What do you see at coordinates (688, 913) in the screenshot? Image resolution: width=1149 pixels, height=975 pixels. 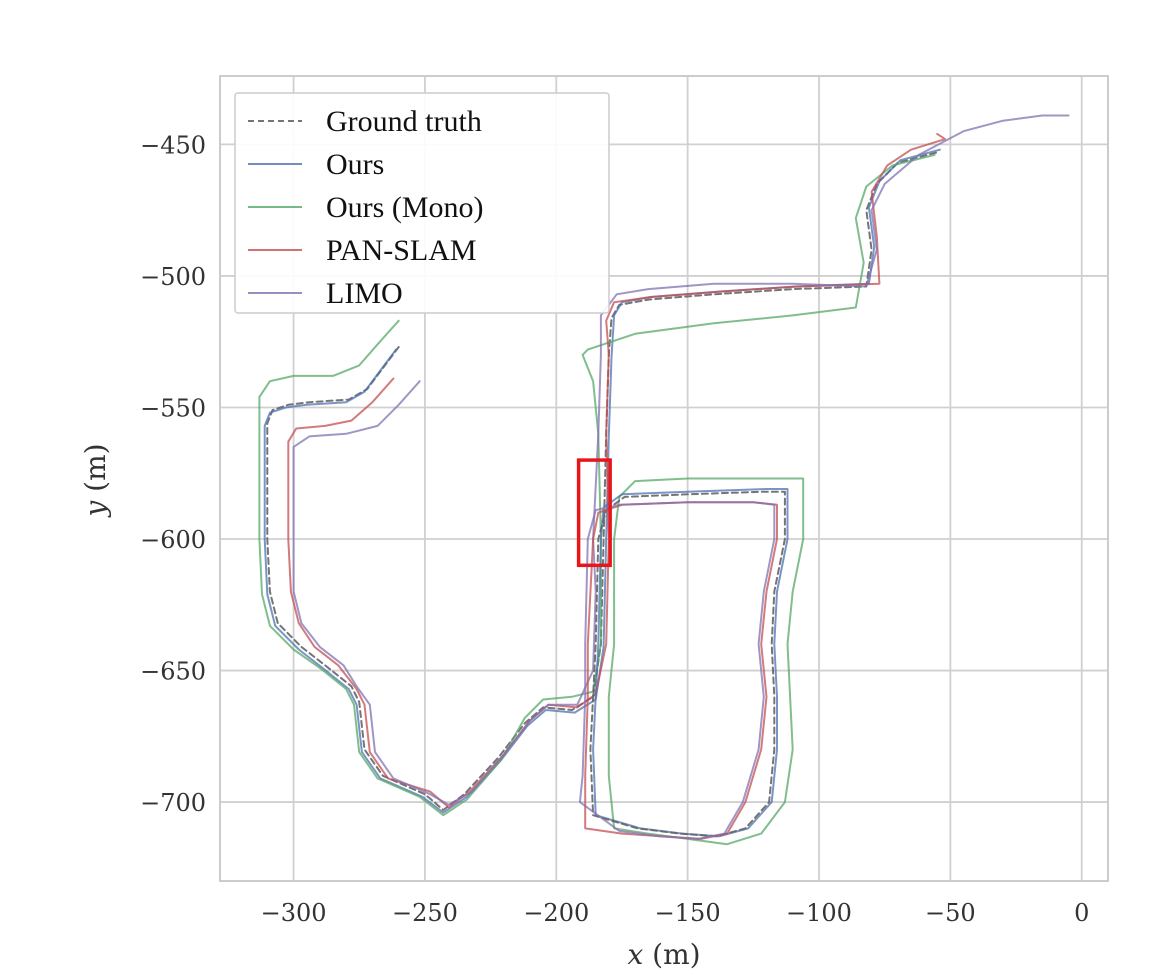 I see `x-tick-label: −150` at bounding box center [688, 913].